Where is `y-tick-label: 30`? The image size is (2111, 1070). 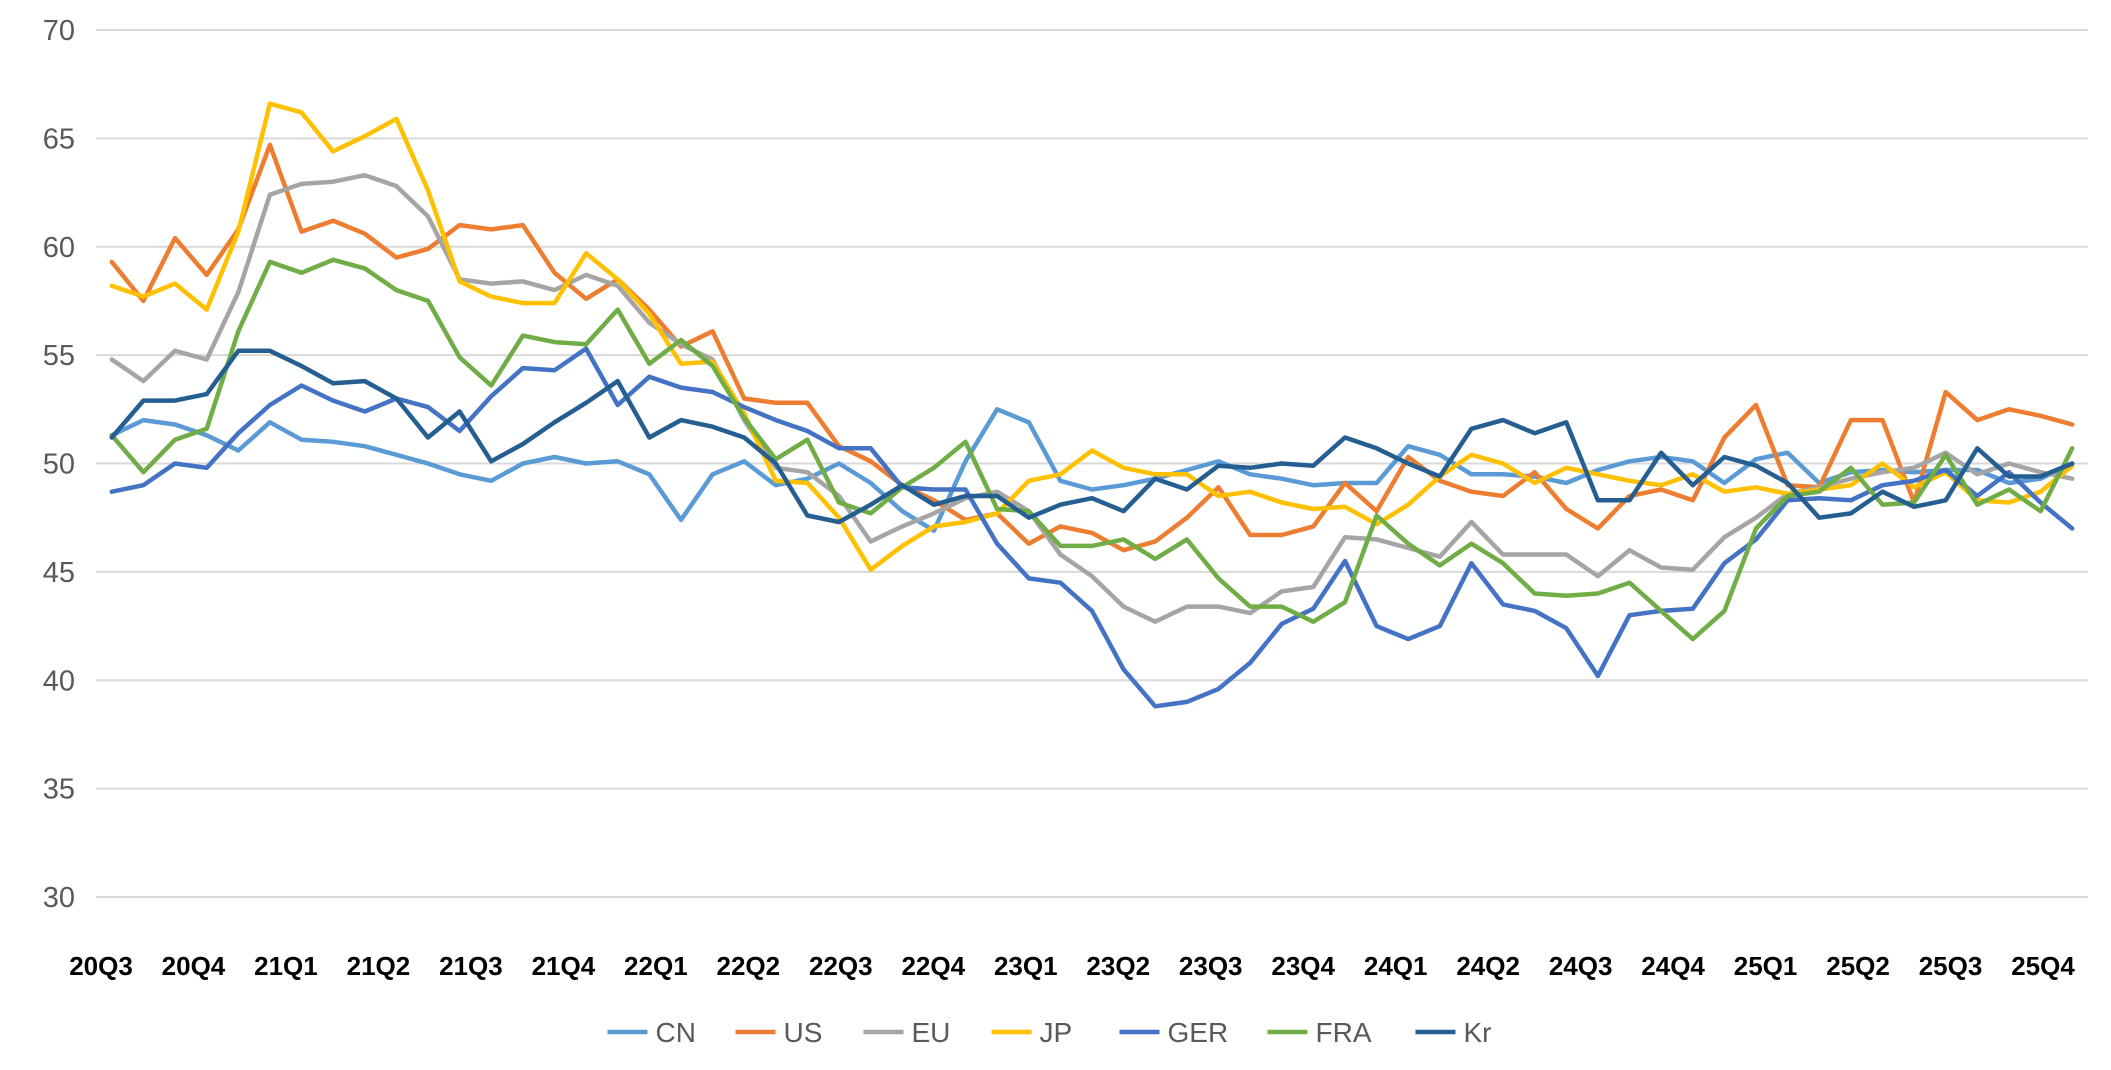
y-tick-label: 30 is located at coordinates (59, 898).